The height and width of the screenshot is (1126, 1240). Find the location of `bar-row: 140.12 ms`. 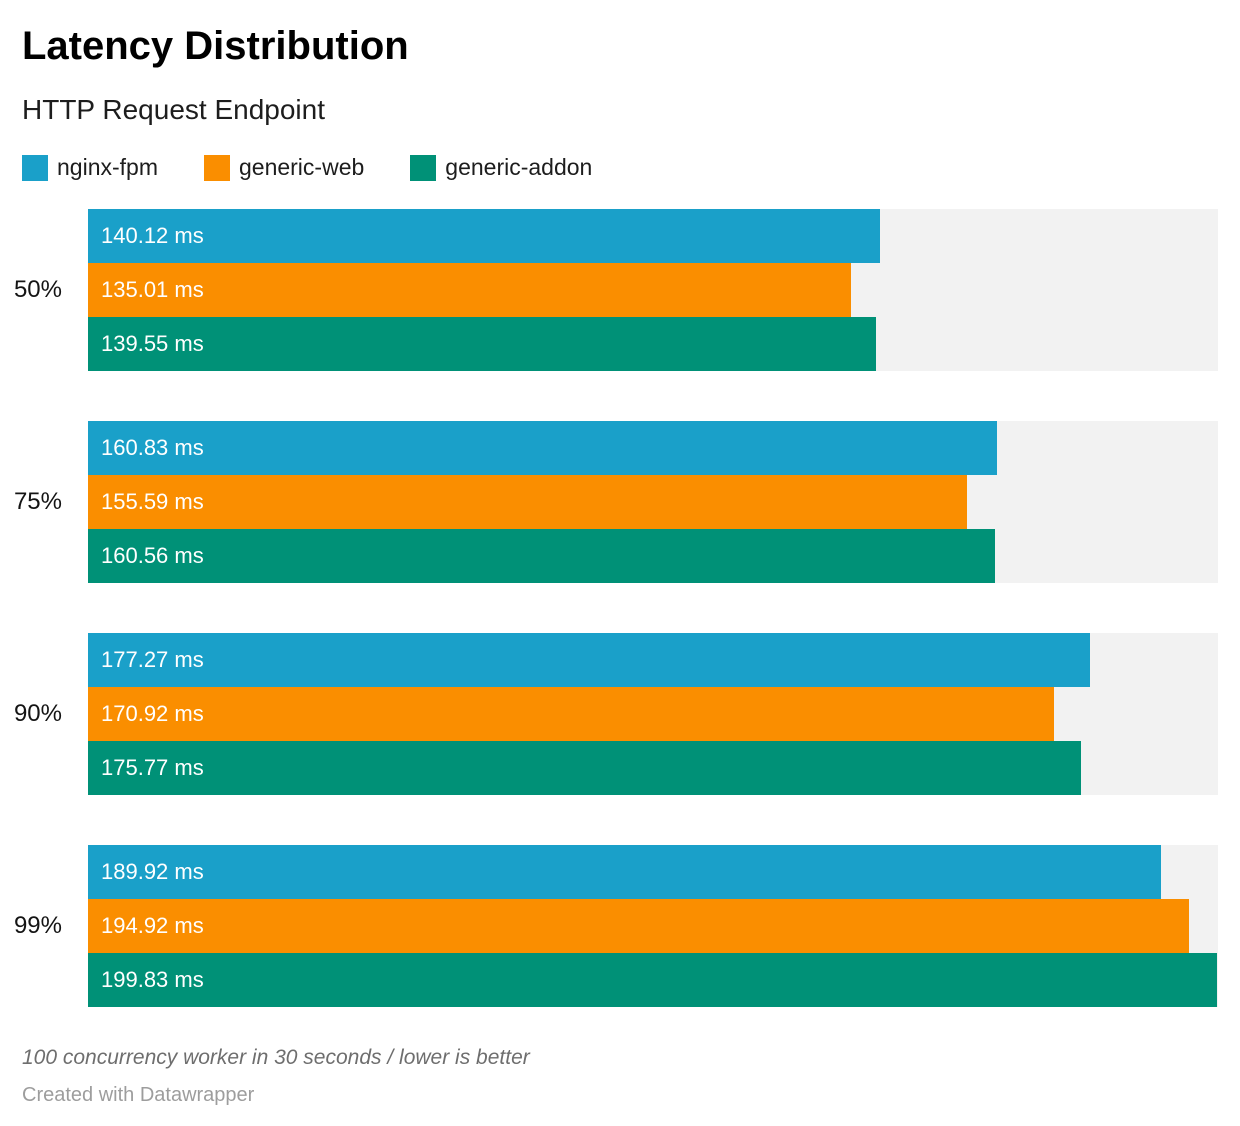

bar-row: 140.12 ms is located at coordinates (653, 236).